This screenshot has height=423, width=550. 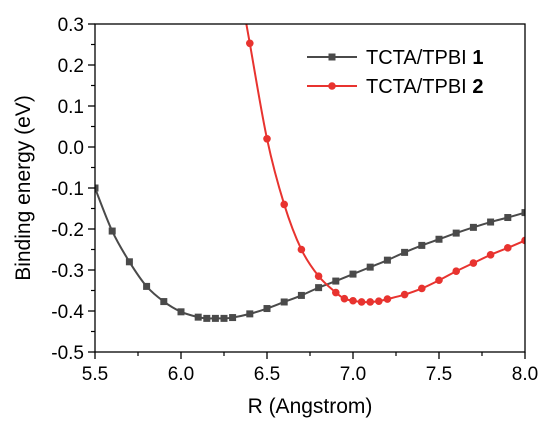 What do you see at coordinates (395, 72) in the screenshot?
I see `legend: TCTA/TPBI 1 TCTA/TPBI 2` at bounding box center [395, 72].